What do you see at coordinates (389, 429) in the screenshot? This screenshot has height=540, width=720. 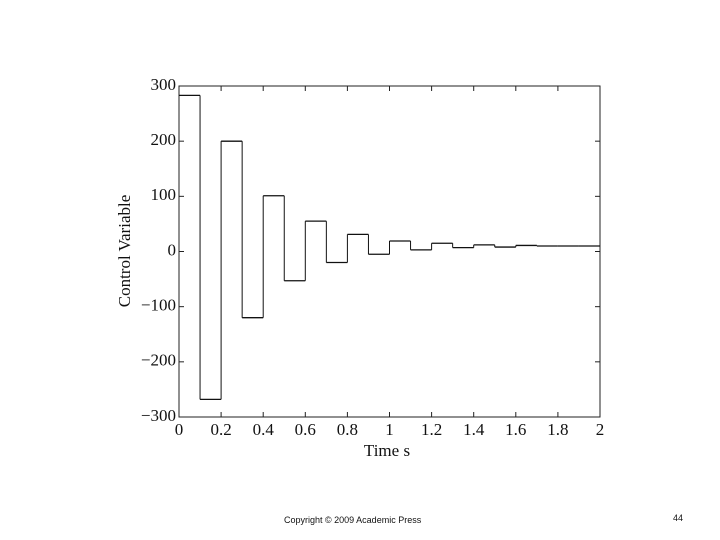 I see `x-tick-label: 1` at bounding box center [389, 429].